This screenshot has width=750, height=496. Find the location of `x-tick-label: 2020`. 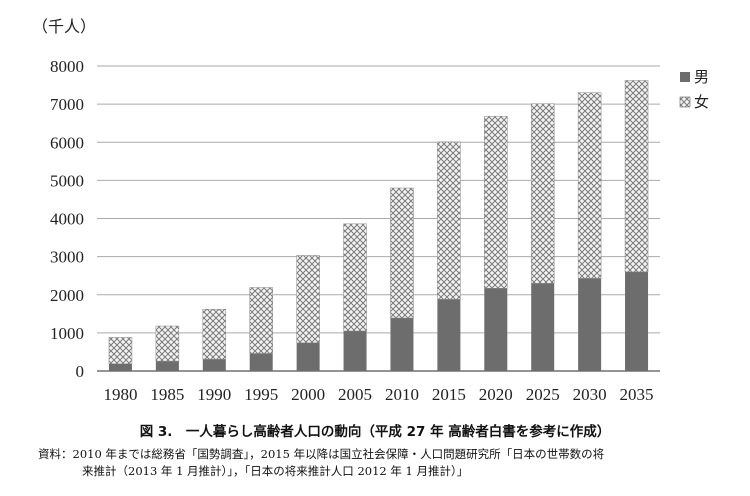

x-tick-label: 2020 is located at coordinates (496, 394).